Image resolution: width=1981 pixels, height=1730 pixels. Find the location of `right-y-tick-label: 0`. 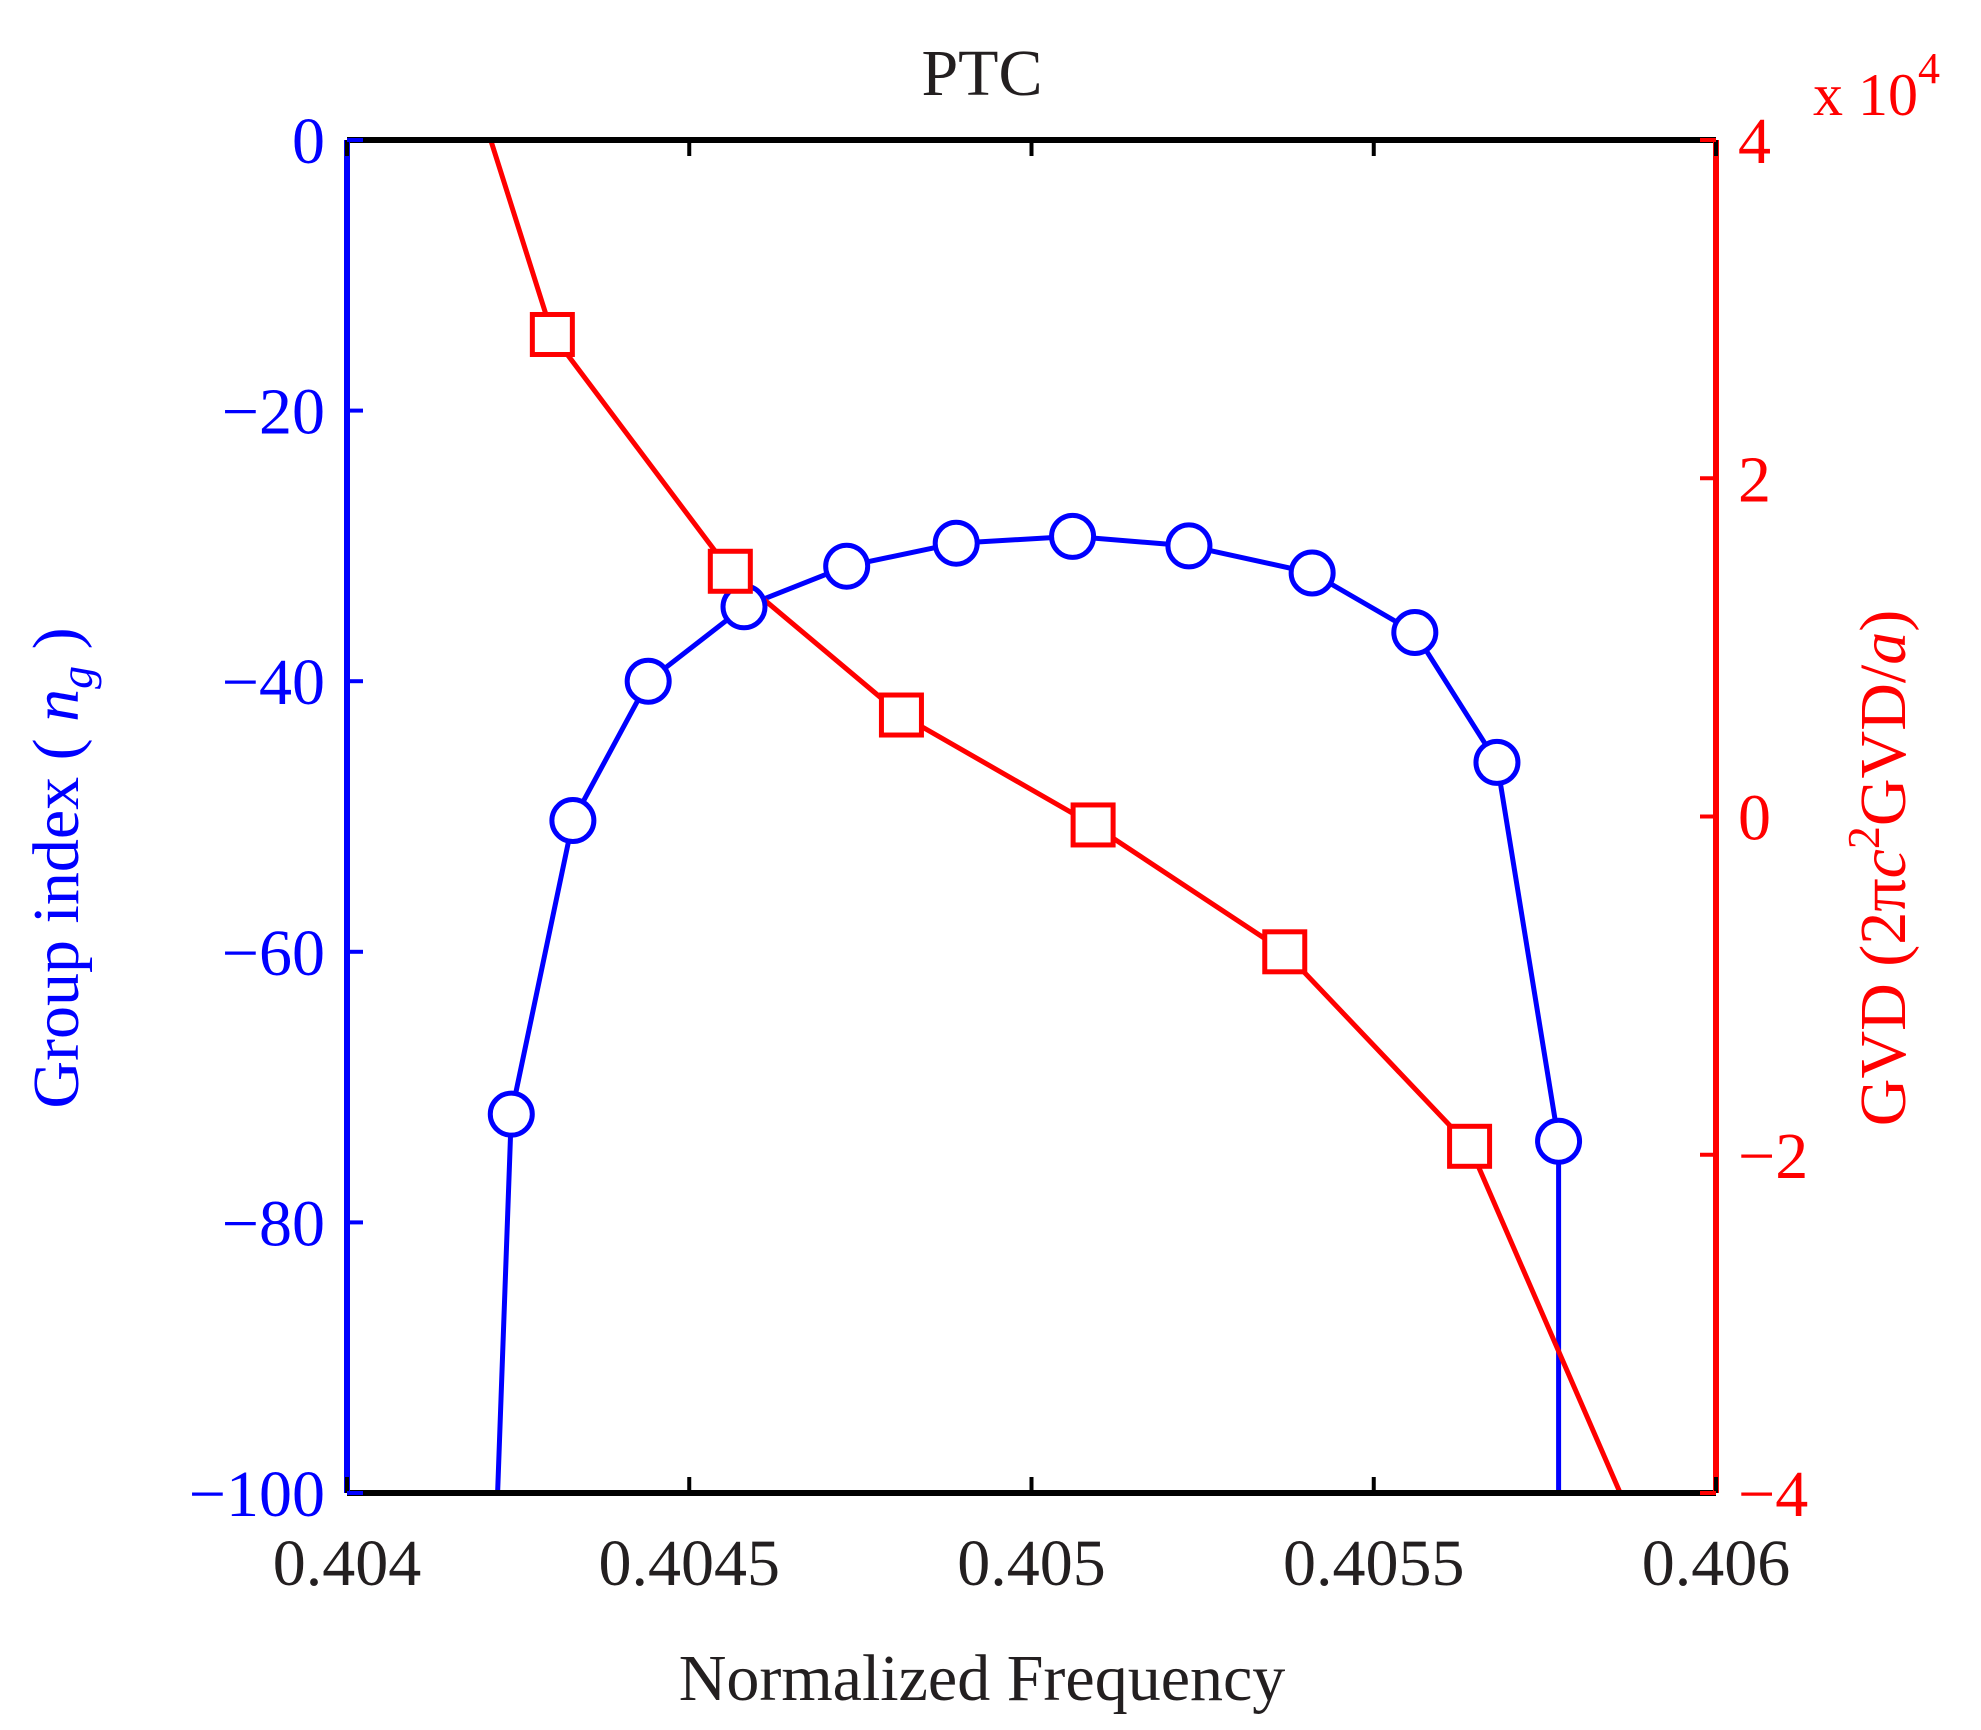

right-y-tick-label: 0 is located at coordinates (1754, 818).